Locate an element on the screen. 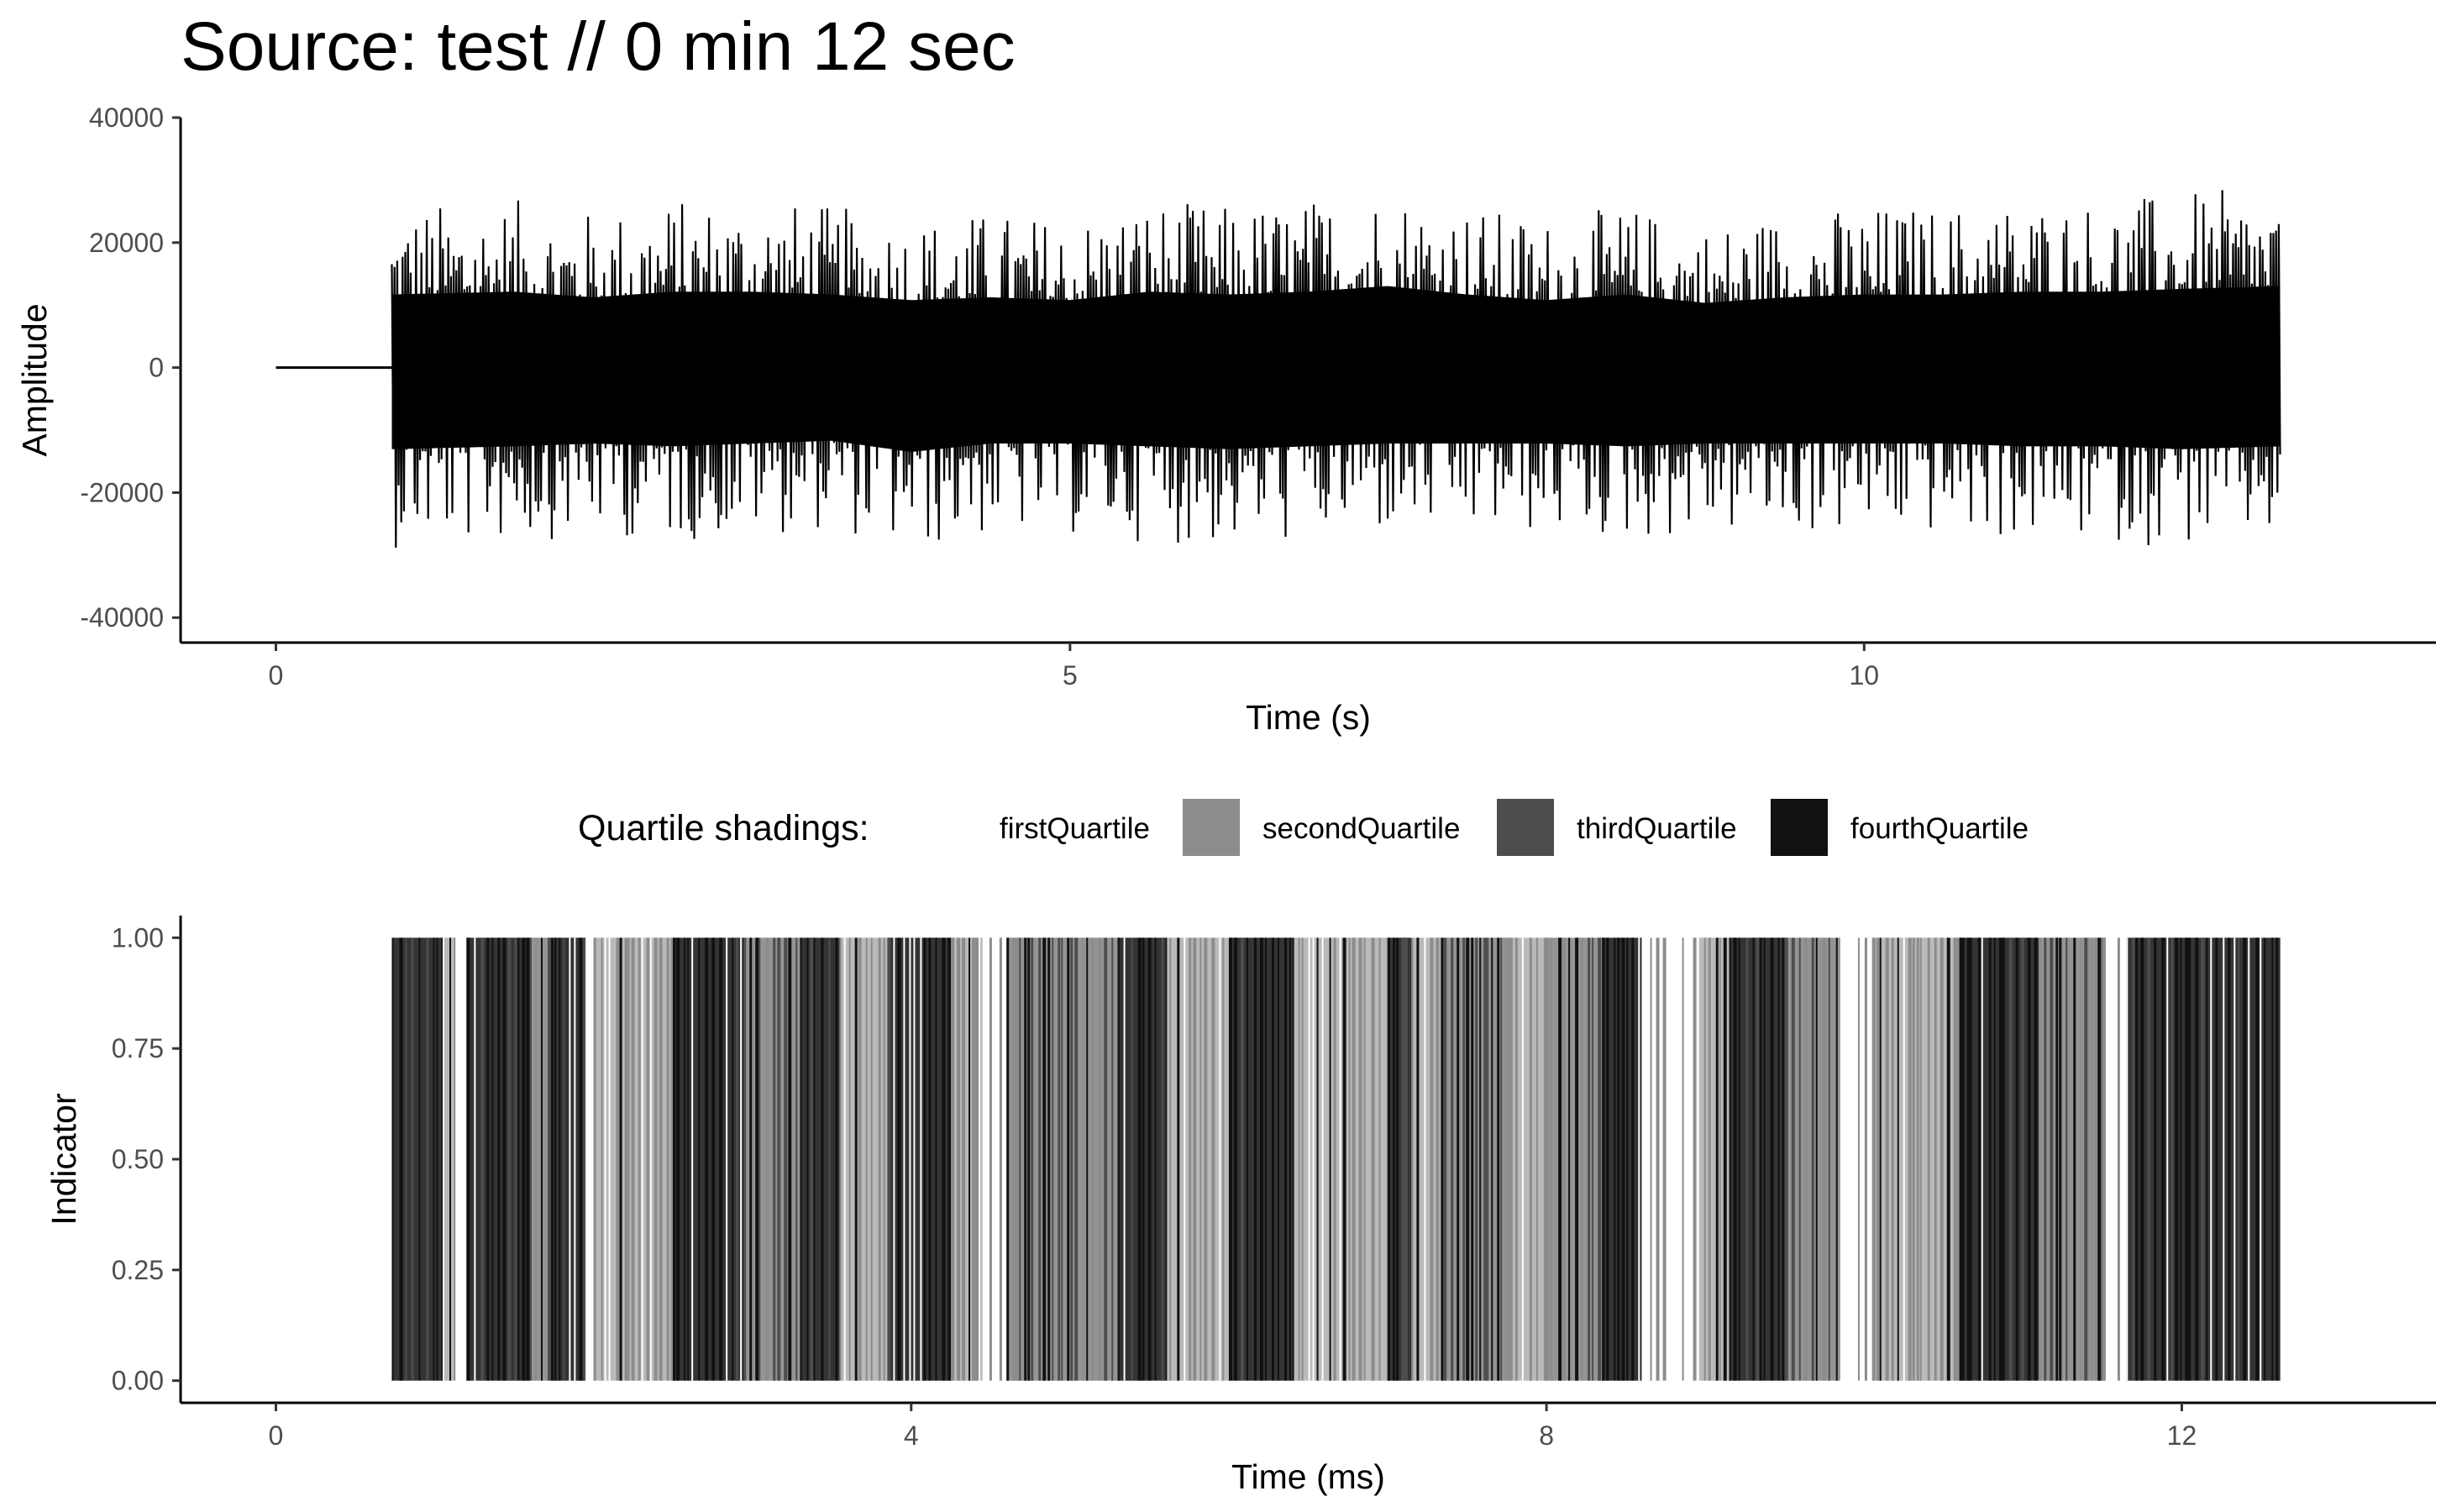  indicator-x-tick-label: 4 is located at coordinates (911, 1435).